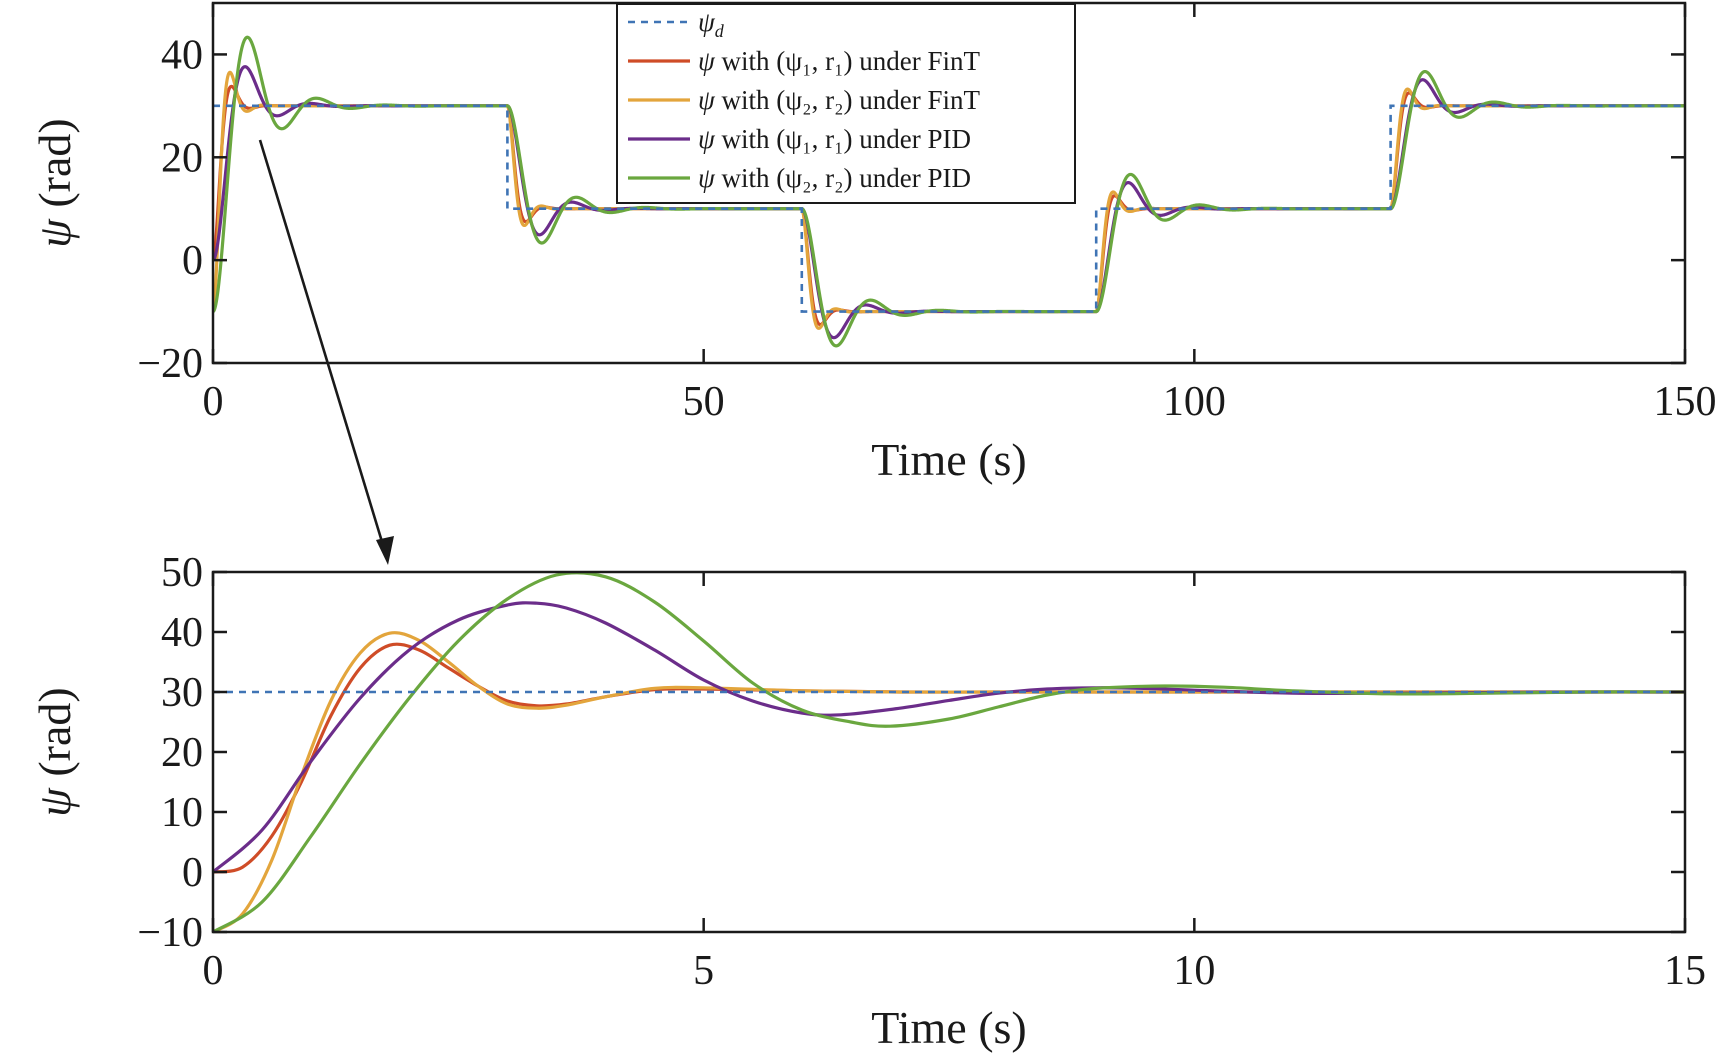 The image size is (1732, 1055). Describe the element at coordinates (54, 802) in the screenshot. I see `bottom-y-axis-symbol: ψ` at that location.